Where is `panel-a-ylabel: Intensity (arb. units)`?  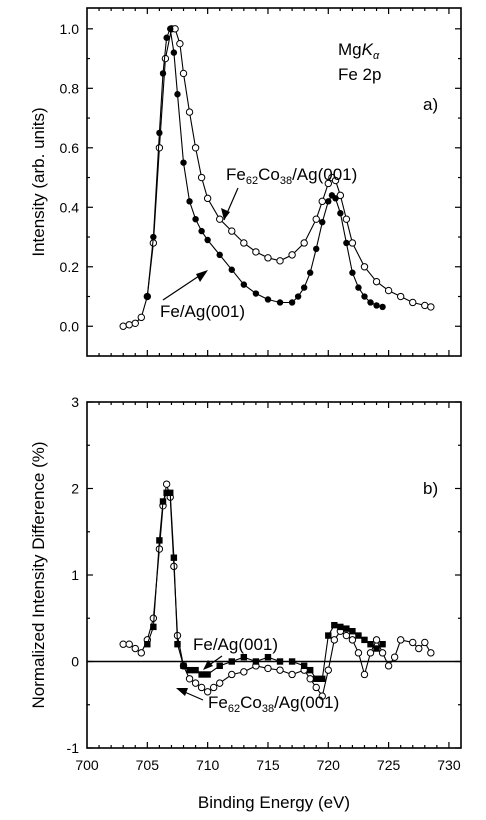
panel-a-ylabel: Intensity (arb. units) is located at coordinates (38, 181).